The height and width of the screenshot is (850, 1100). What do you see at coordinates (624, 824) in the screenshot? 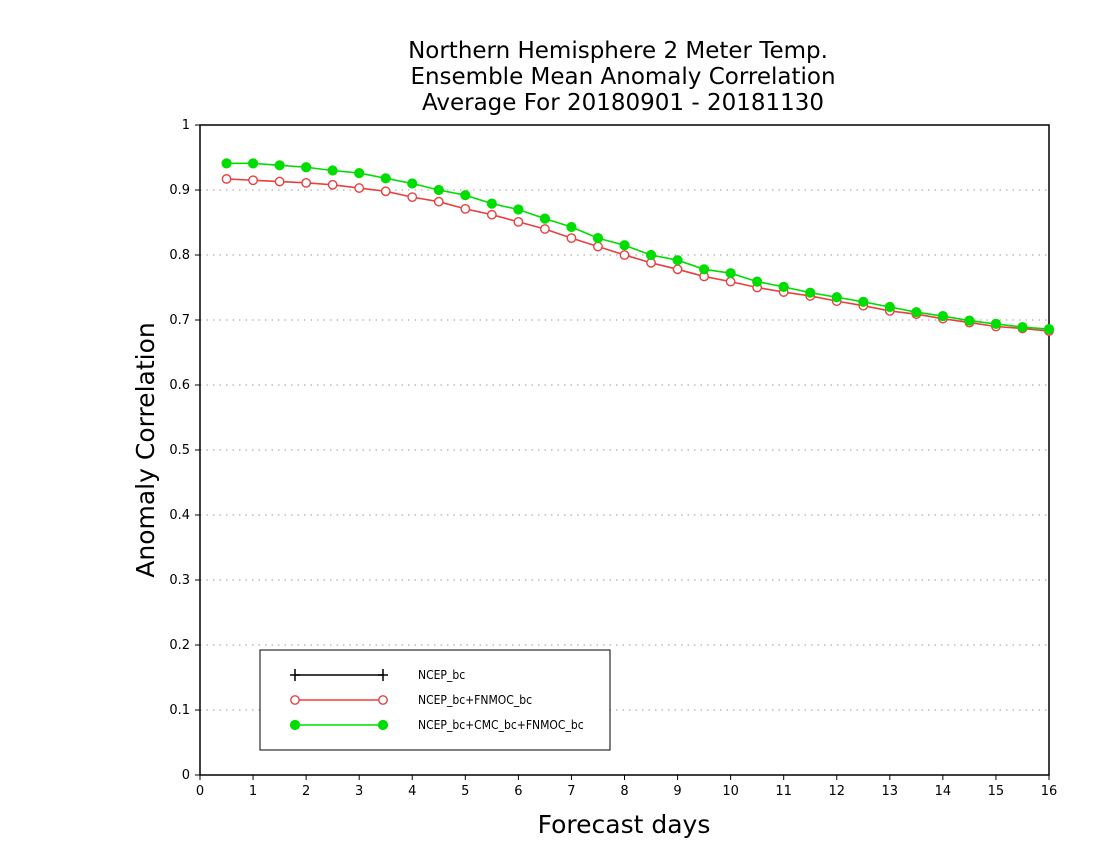
I see `x-axis-title: Forecast days` at bounding box center [624, 824].